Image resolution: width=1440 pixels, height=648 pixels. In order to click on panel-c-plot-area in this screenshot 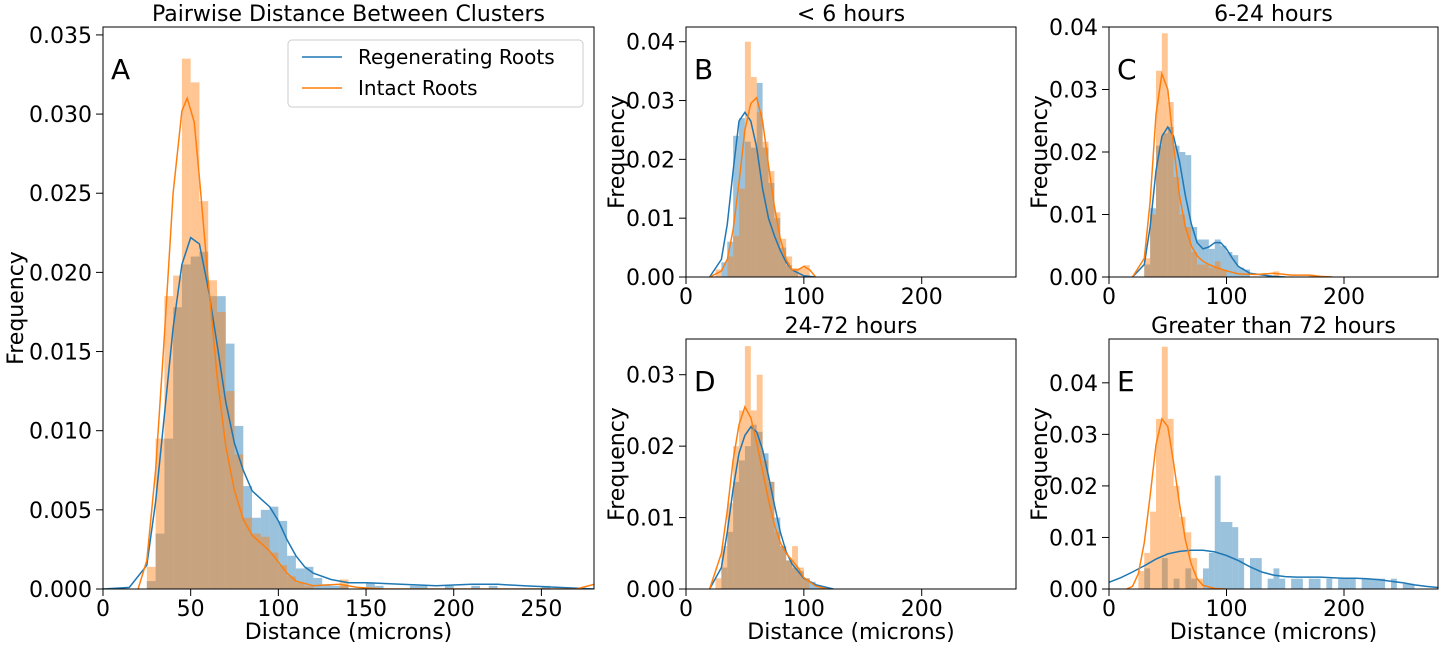, I will do `click(1232, 155)`.